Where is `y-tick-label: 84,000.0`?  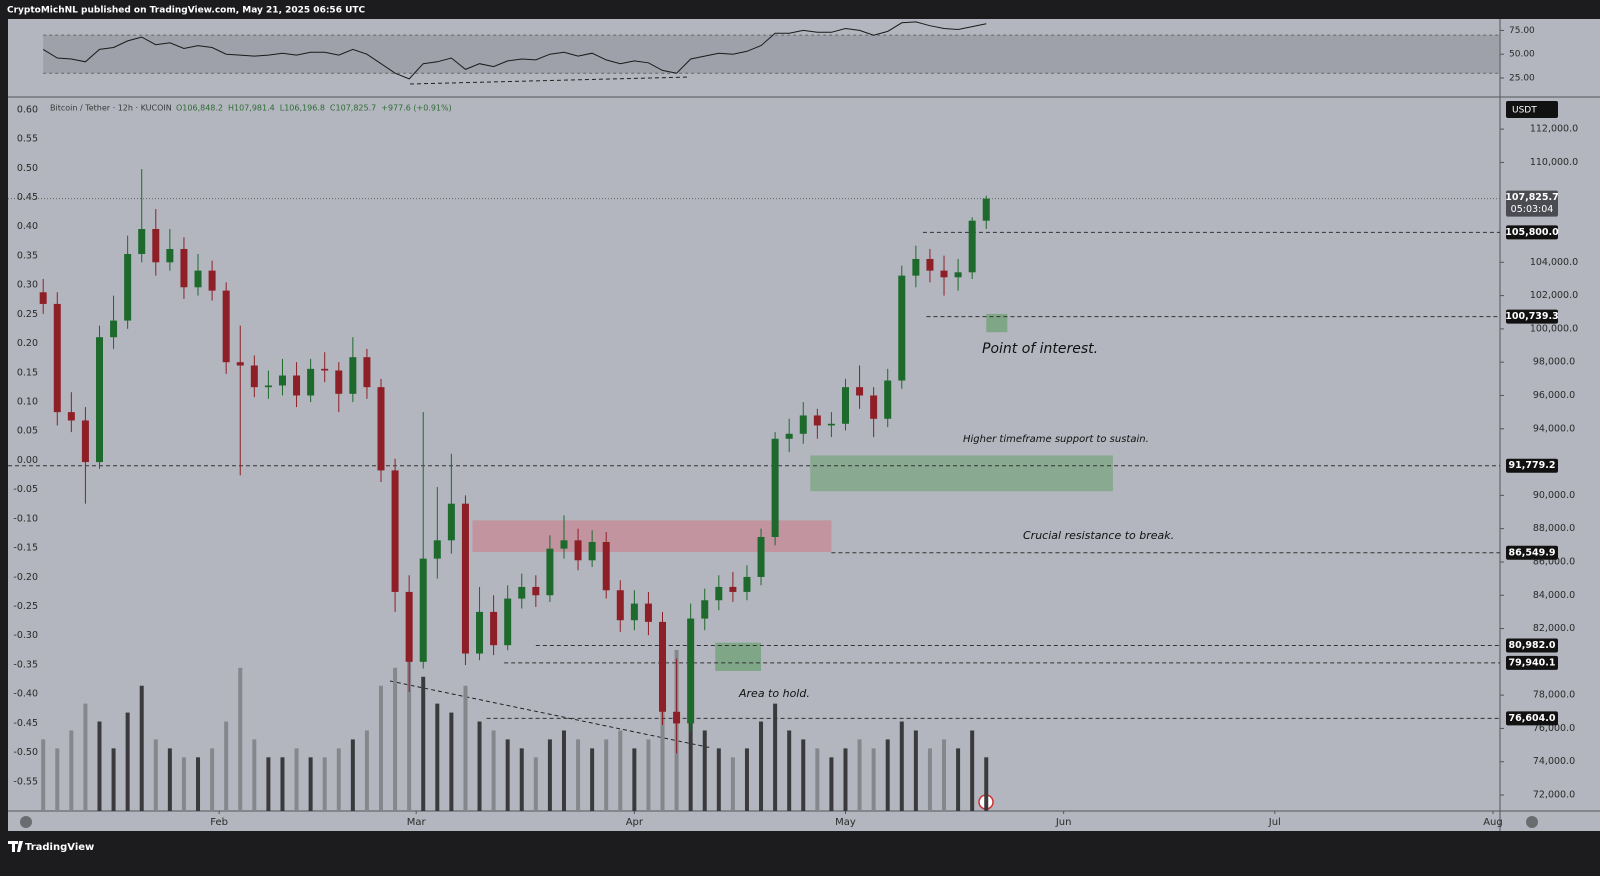
y-tick-label: 84,000.0 is located at coordinates (1554, 595).